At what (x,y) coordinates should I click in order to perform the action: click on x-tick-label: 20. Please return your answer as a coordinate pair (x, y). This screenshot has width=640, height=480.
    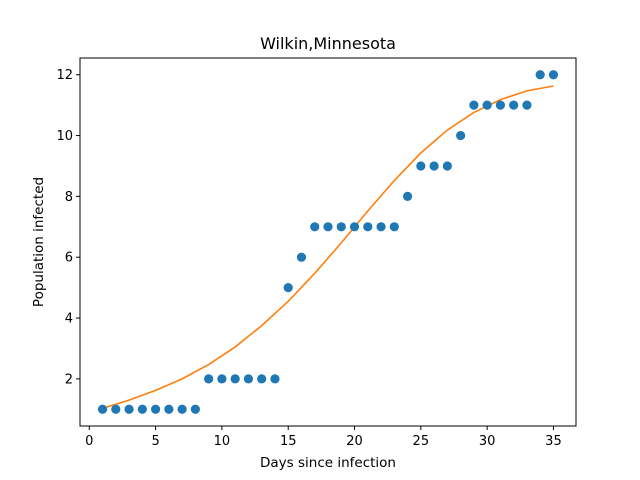
    Looking at the image, I should click on (354, 441).